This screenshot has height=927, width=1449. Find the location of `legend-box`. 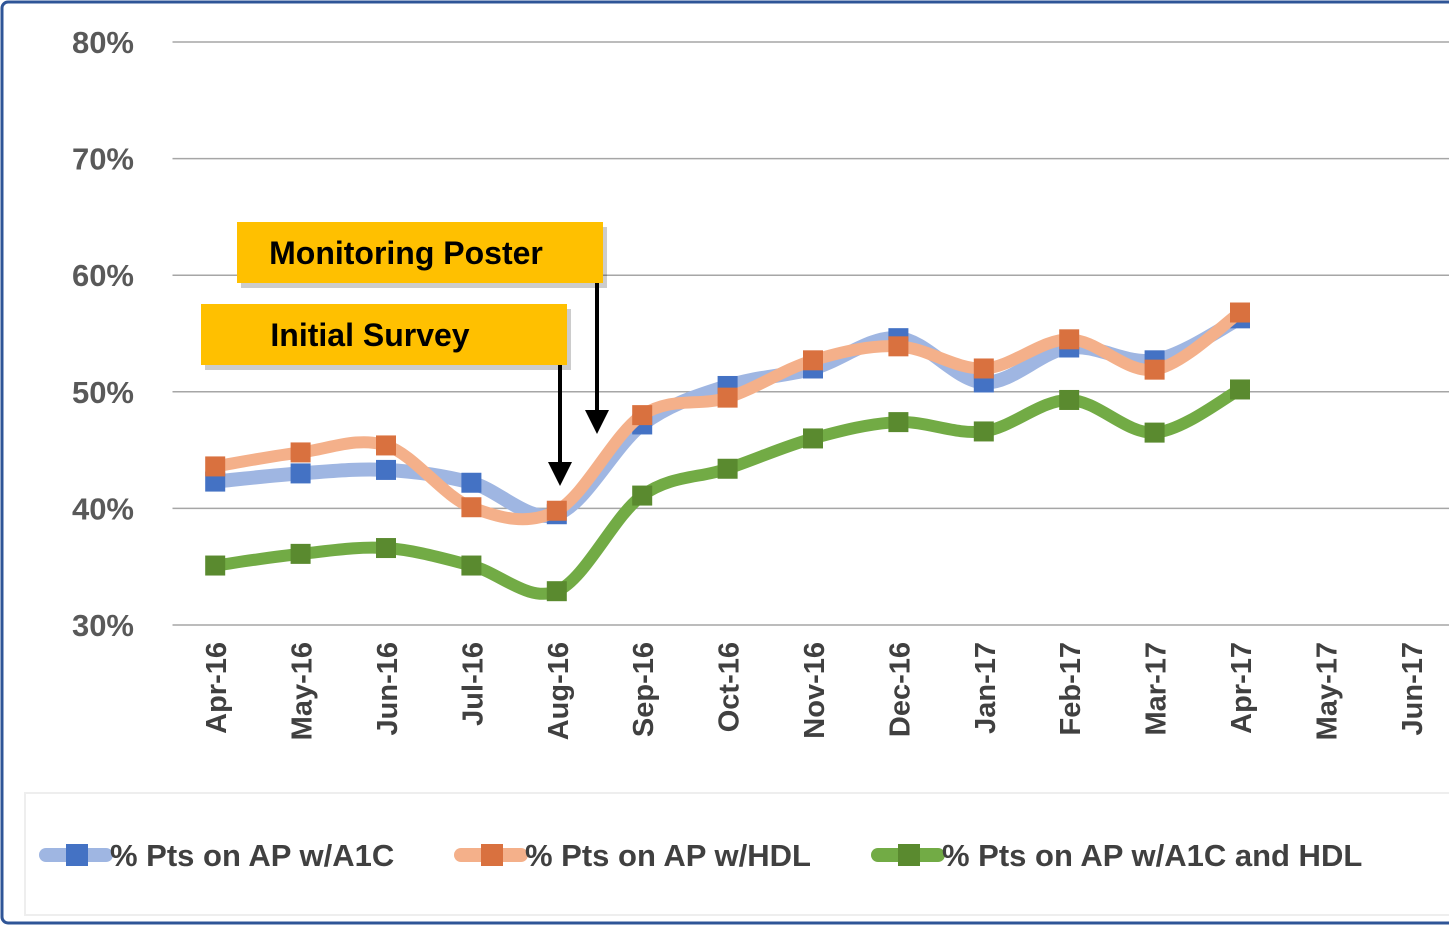

legend-box is located at coordinates (736, 854).